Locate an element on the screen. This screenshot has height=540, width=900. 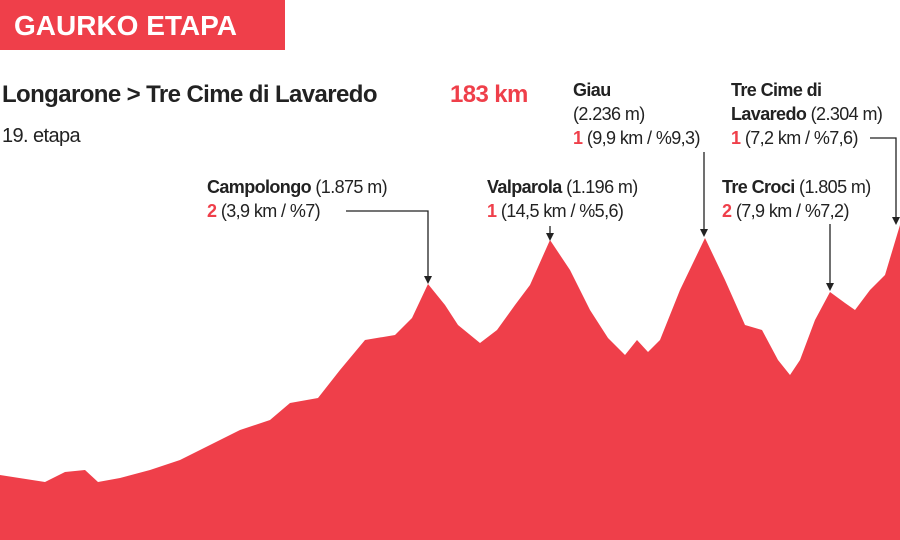
climb-elevation: (1.805 m) is located at coordinates (835, 187).